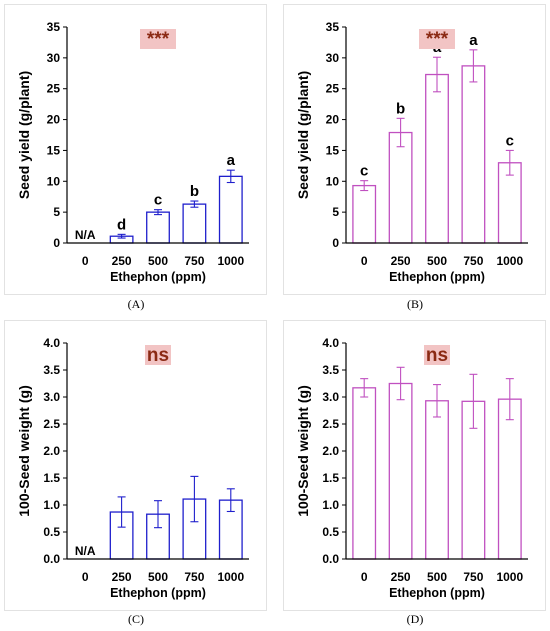  Describe the element at coordinates (136, 304) in the screenshot. I see `caption-a: (A)` at that location.